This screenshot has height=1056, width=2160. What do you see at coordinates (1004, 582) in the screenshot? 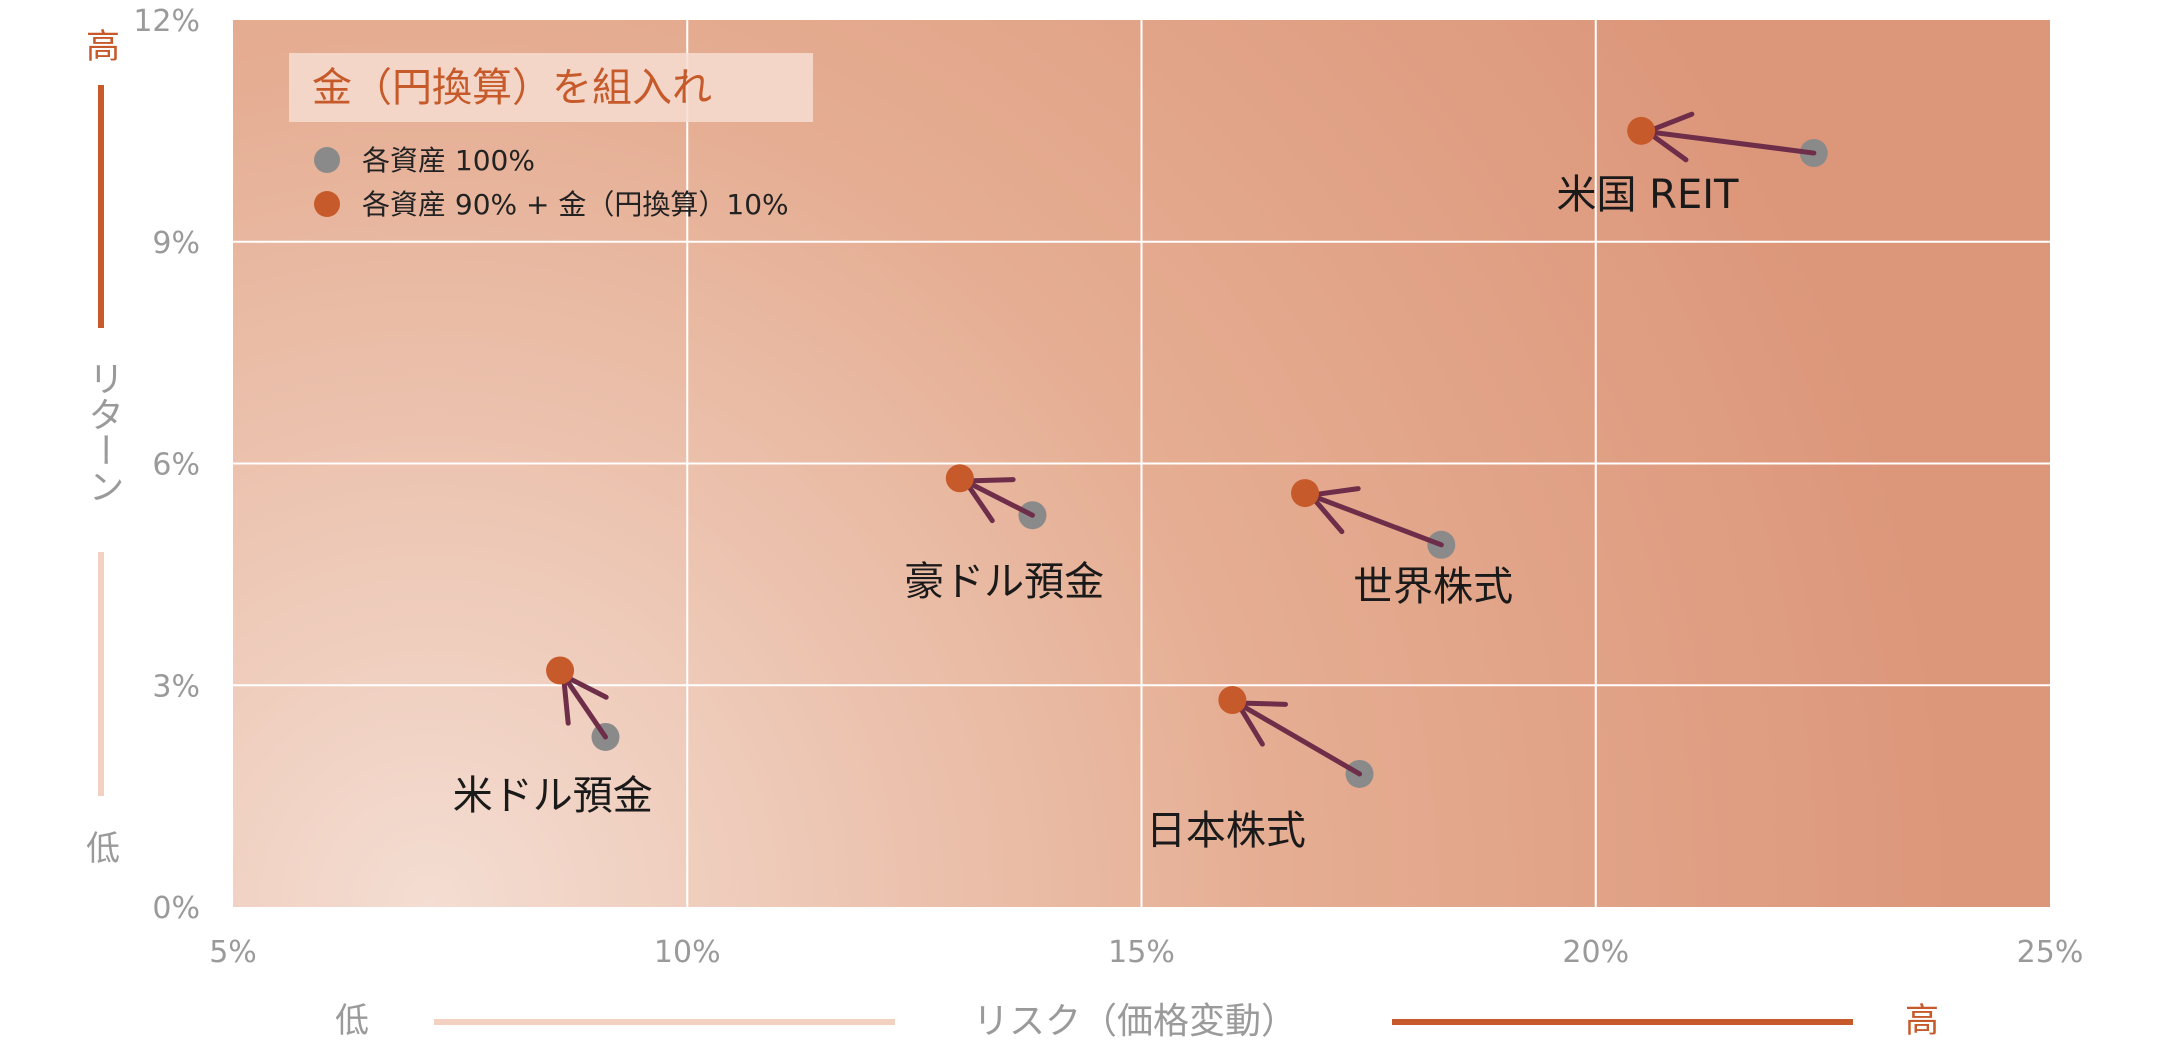
I see `point-label: 豪ドル預金` at bounding box center [1004, 582].